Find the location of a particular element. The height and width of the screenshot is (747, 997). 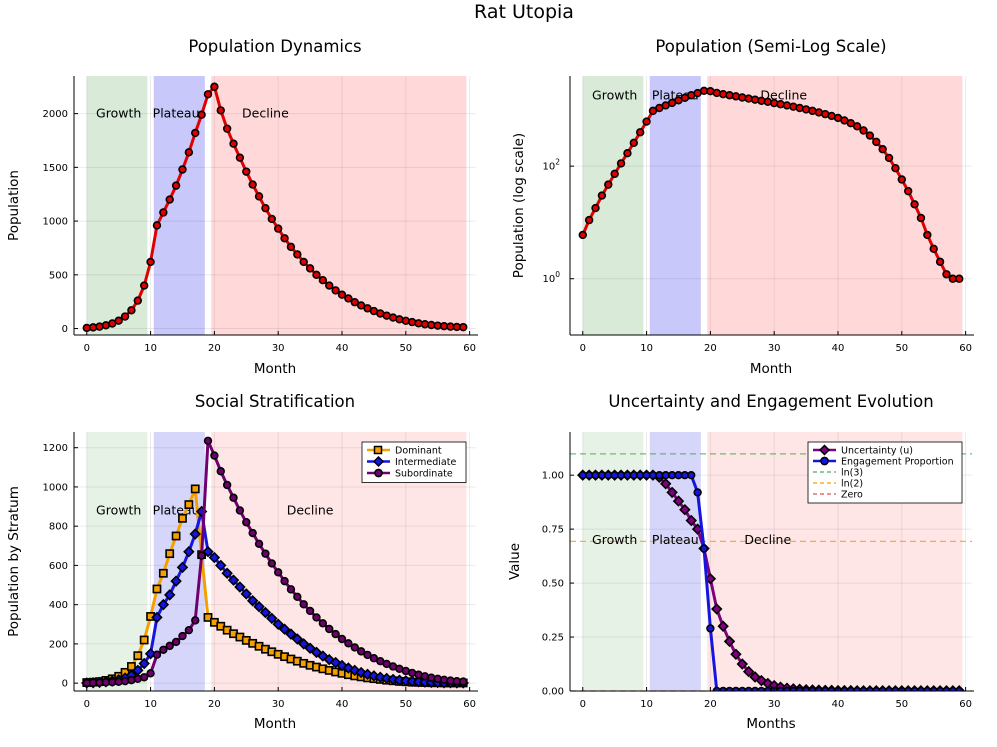

x-tick-label: 0 is located at coordinates (583, 348).